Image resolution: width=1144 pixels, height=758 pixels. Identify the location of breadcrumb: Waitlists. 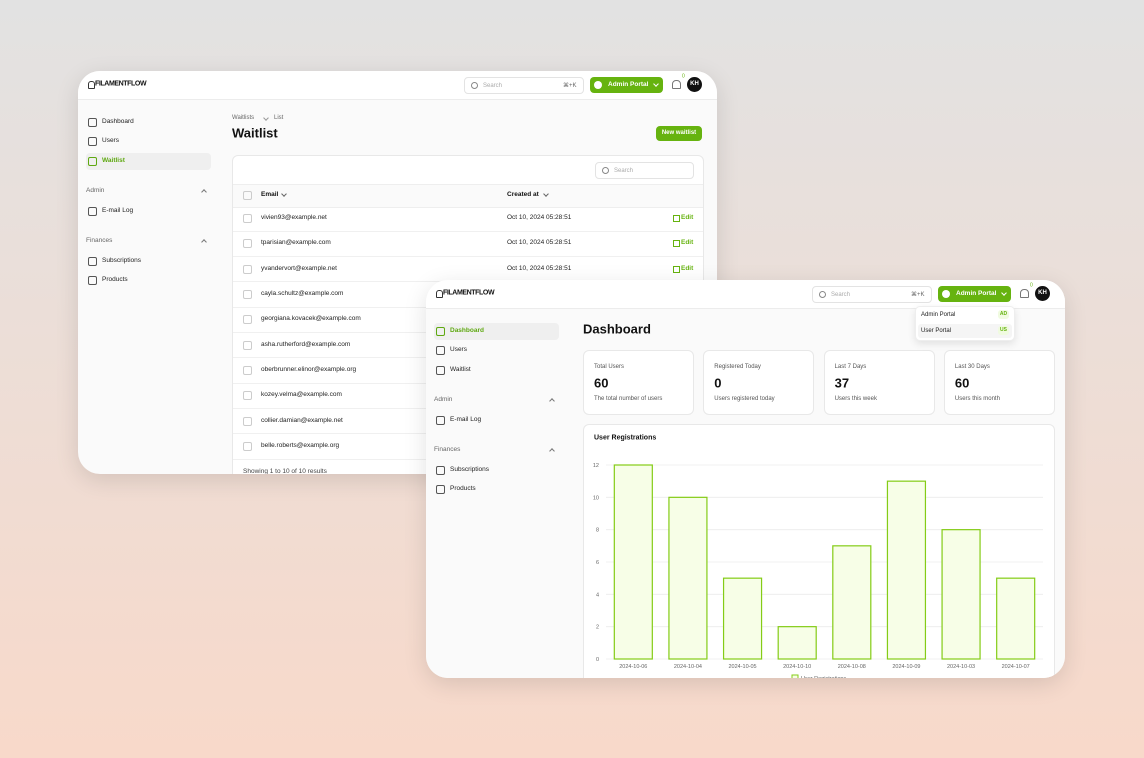
(243, 118).